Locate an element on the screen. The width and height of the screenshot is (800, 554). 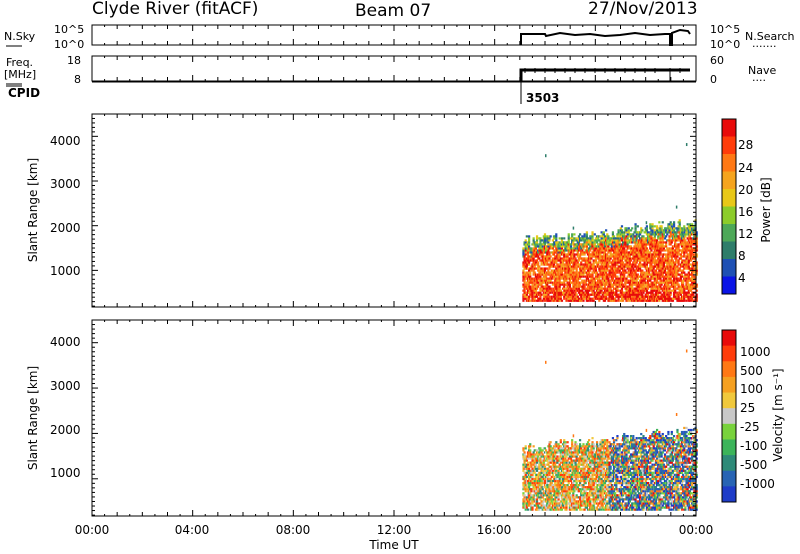
power-cbar-tick-16: 16 is located at coordinates (745, 212).